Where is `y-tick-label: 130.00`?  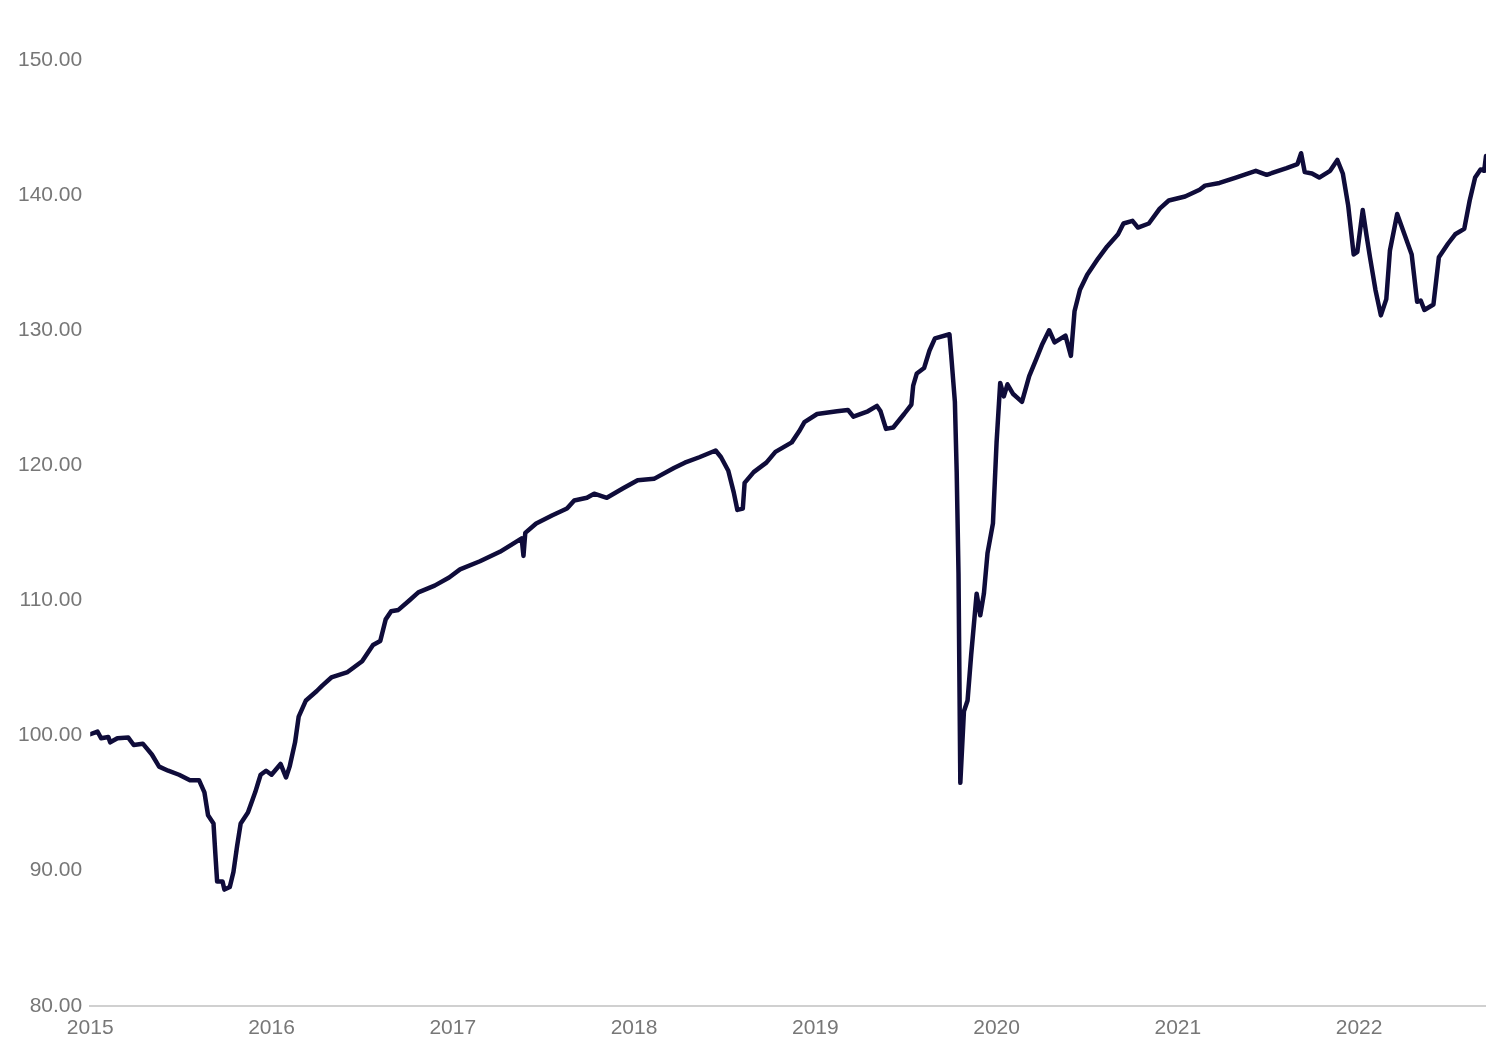
y-tick-label: 130.00 is located at coordinates (50, 329).